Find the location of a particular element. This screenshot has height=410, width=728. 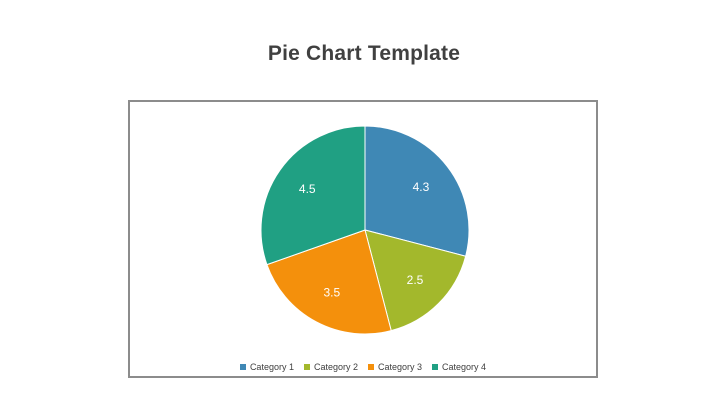

pie-slice-label-4: 4.5 is located at coordinates (307, 189).